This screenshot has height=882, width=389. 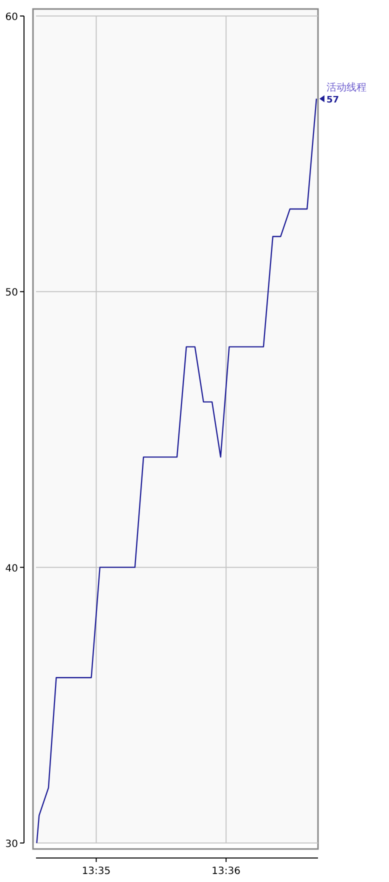 What do you see at coordinates (11, 293) in the screenshot?
I see `y-tick-label: 50` at bounding box center [11, 293].